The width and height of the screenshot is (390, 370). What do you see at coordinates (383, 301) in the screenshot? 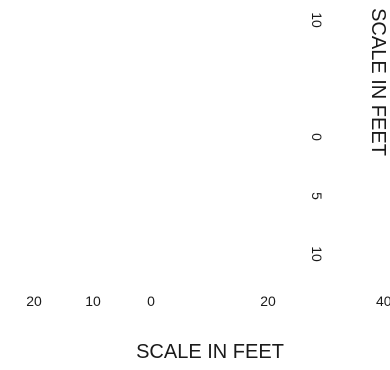
I see `h-tick-40: 40` at bounding box center [383, 301].